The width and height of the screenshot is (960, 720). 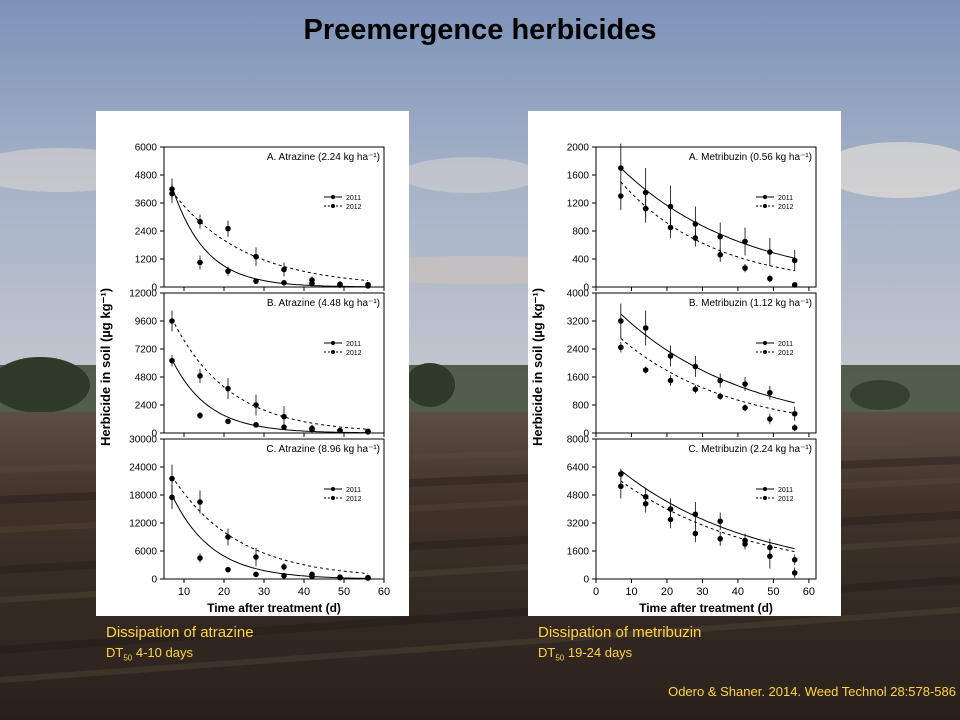 I want to click on x-tick-label: 0, so click(x=596, y=592).